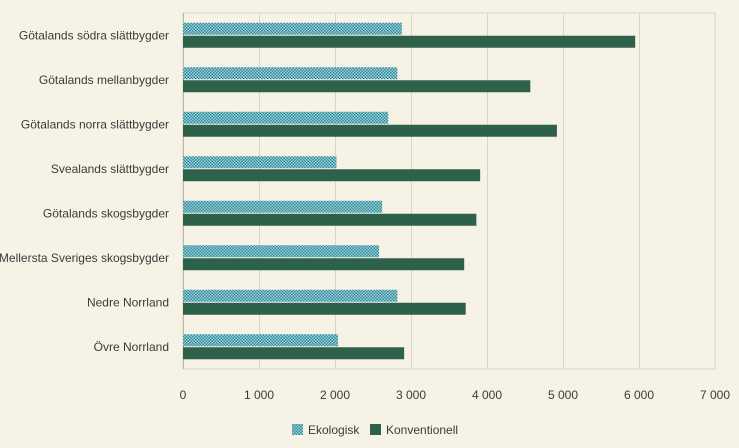 The width and height of the screenshot is (739, 448). Describe the element at coordinates (183, 395) in the screenshot. I see `x-tick-label: 0` at that location.